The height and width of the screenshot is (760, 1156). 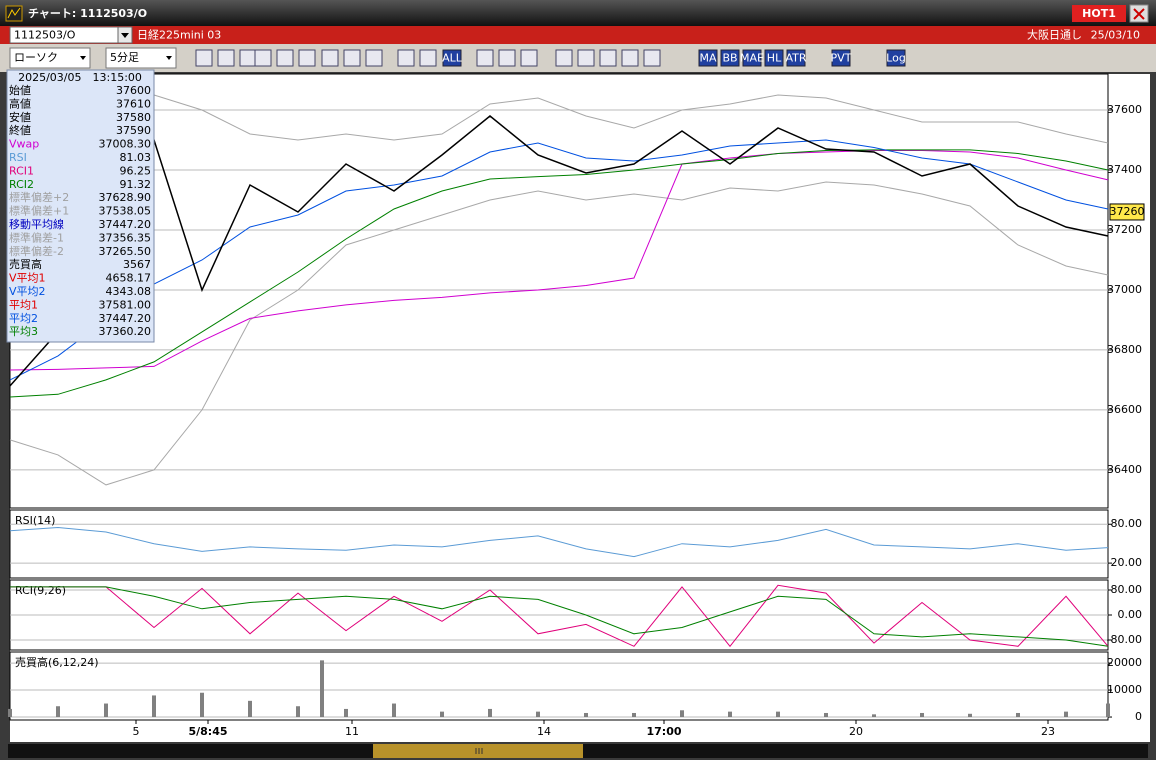 What do you see at coordinates (20, 117) in the screenshot?
I see `info-label: 安値` at bounding box center [20, 117].